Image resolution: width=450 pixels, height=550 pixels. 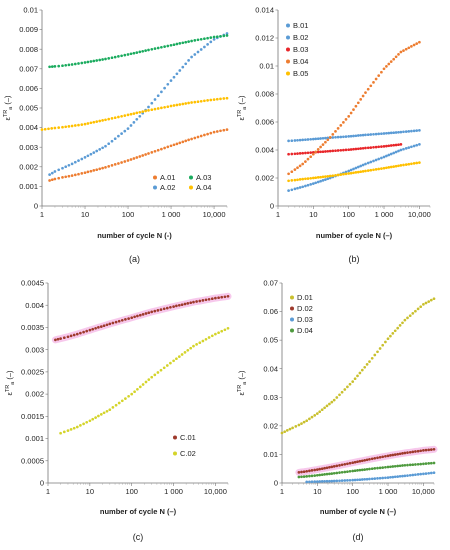 What do you see at coordinates (32, 327) in the screenshot?
I see `y-tick-label: 0.0035` at bounding box center [32, 327].